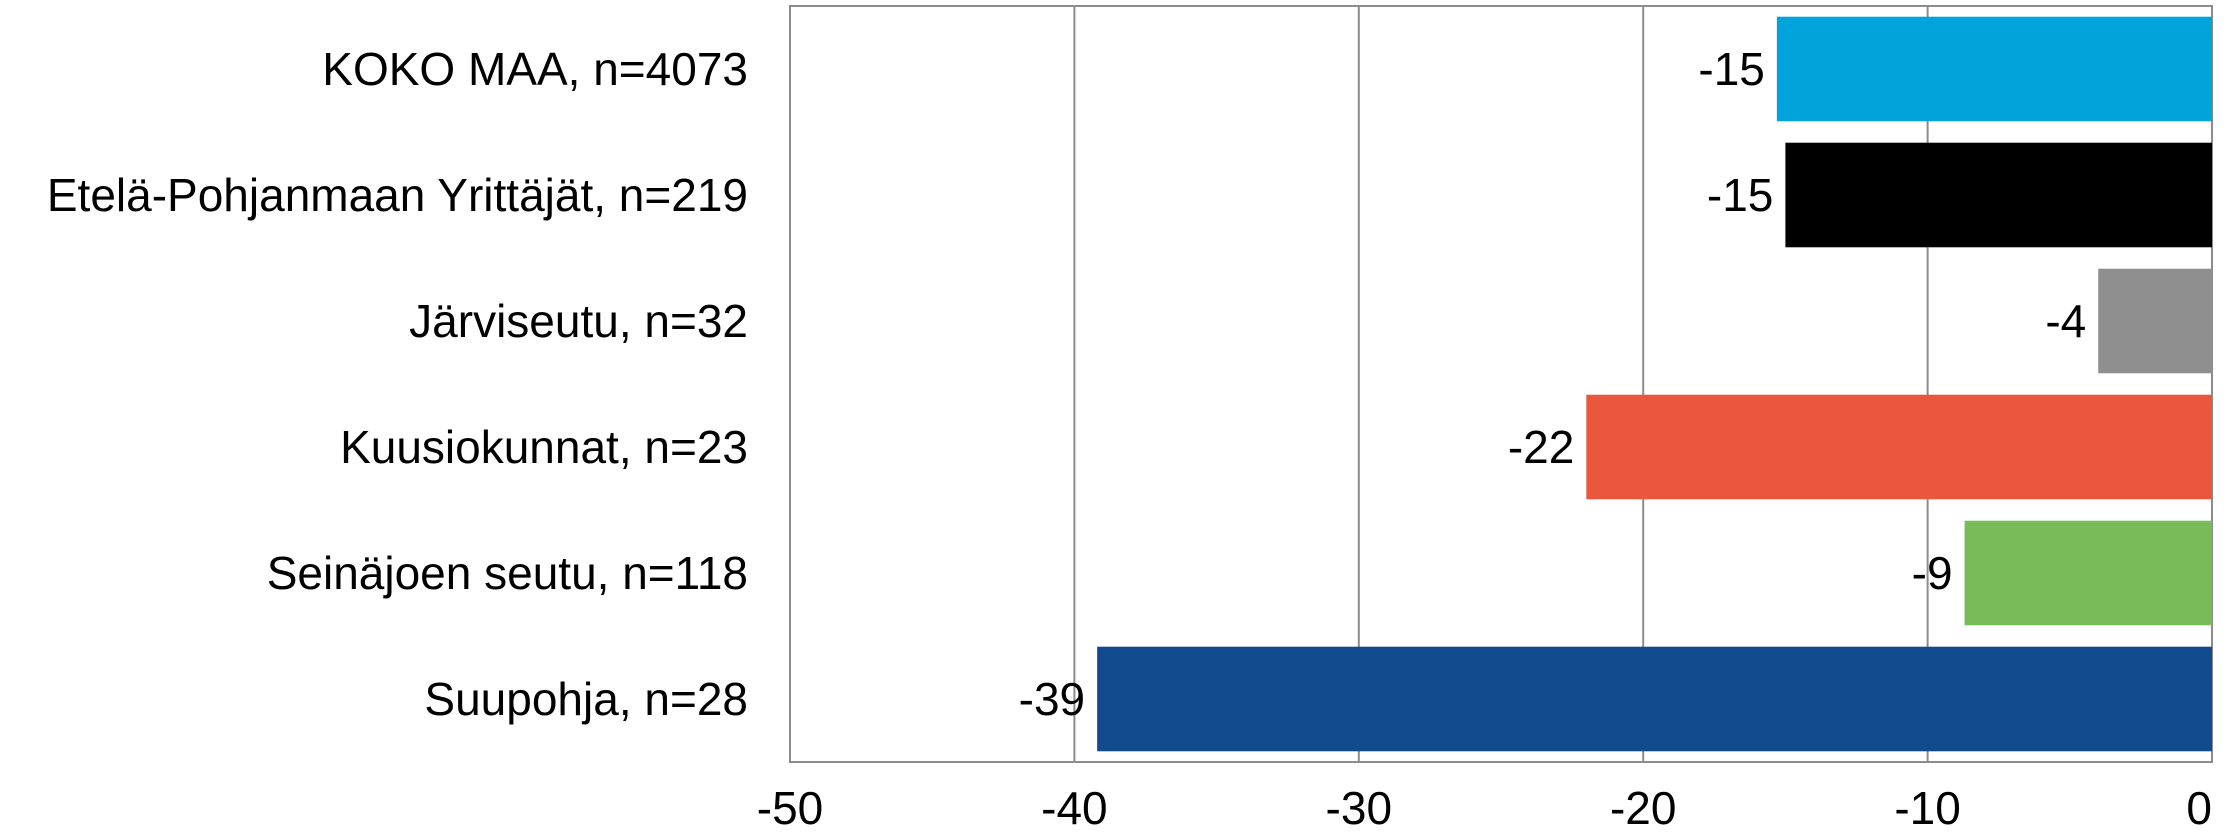 The width and height of the screenshot is (2239, 838). I want to click on bar-value-label: -39, so click(1052, 699).